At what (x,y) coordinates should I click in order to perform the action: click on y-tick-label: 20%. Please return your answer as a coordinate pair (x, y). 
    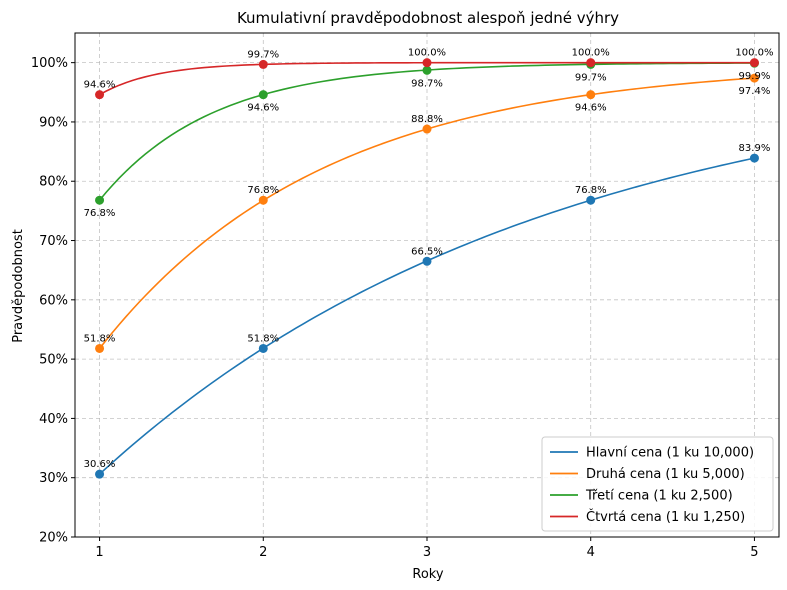
    Looking at the image, I should click on (53, 538).